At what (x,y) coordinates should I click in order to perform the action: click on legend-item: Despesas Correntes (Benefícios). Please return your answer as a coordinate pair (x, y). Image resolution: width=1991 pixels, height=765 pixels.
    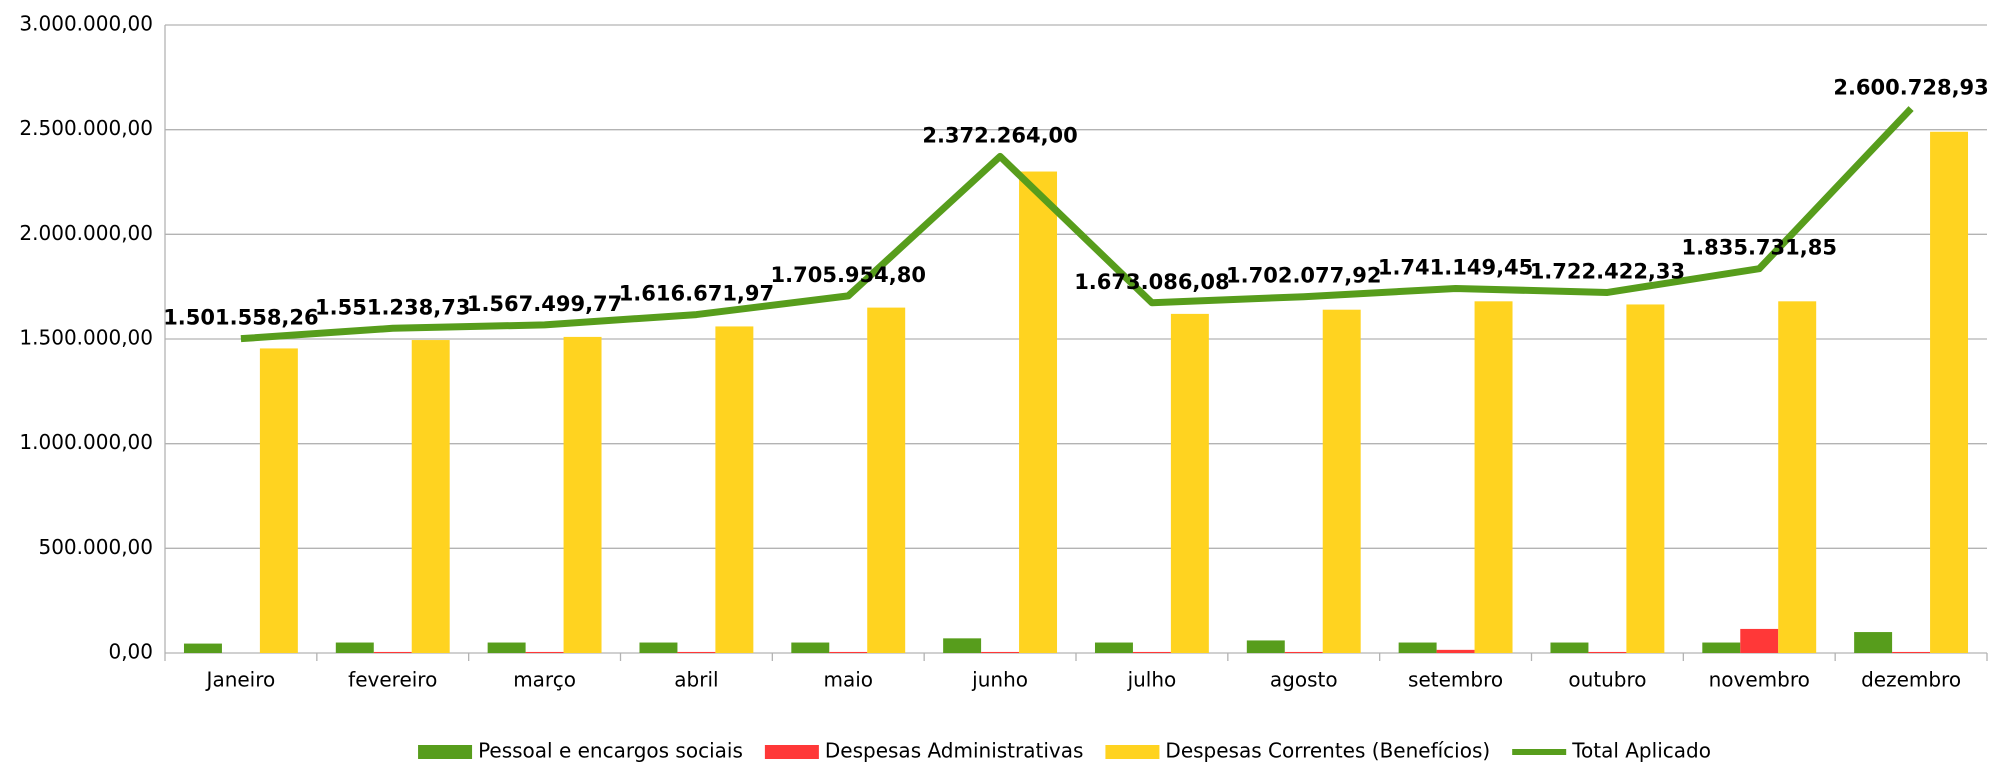
    Looking at the image, I should click on (1297, 751).